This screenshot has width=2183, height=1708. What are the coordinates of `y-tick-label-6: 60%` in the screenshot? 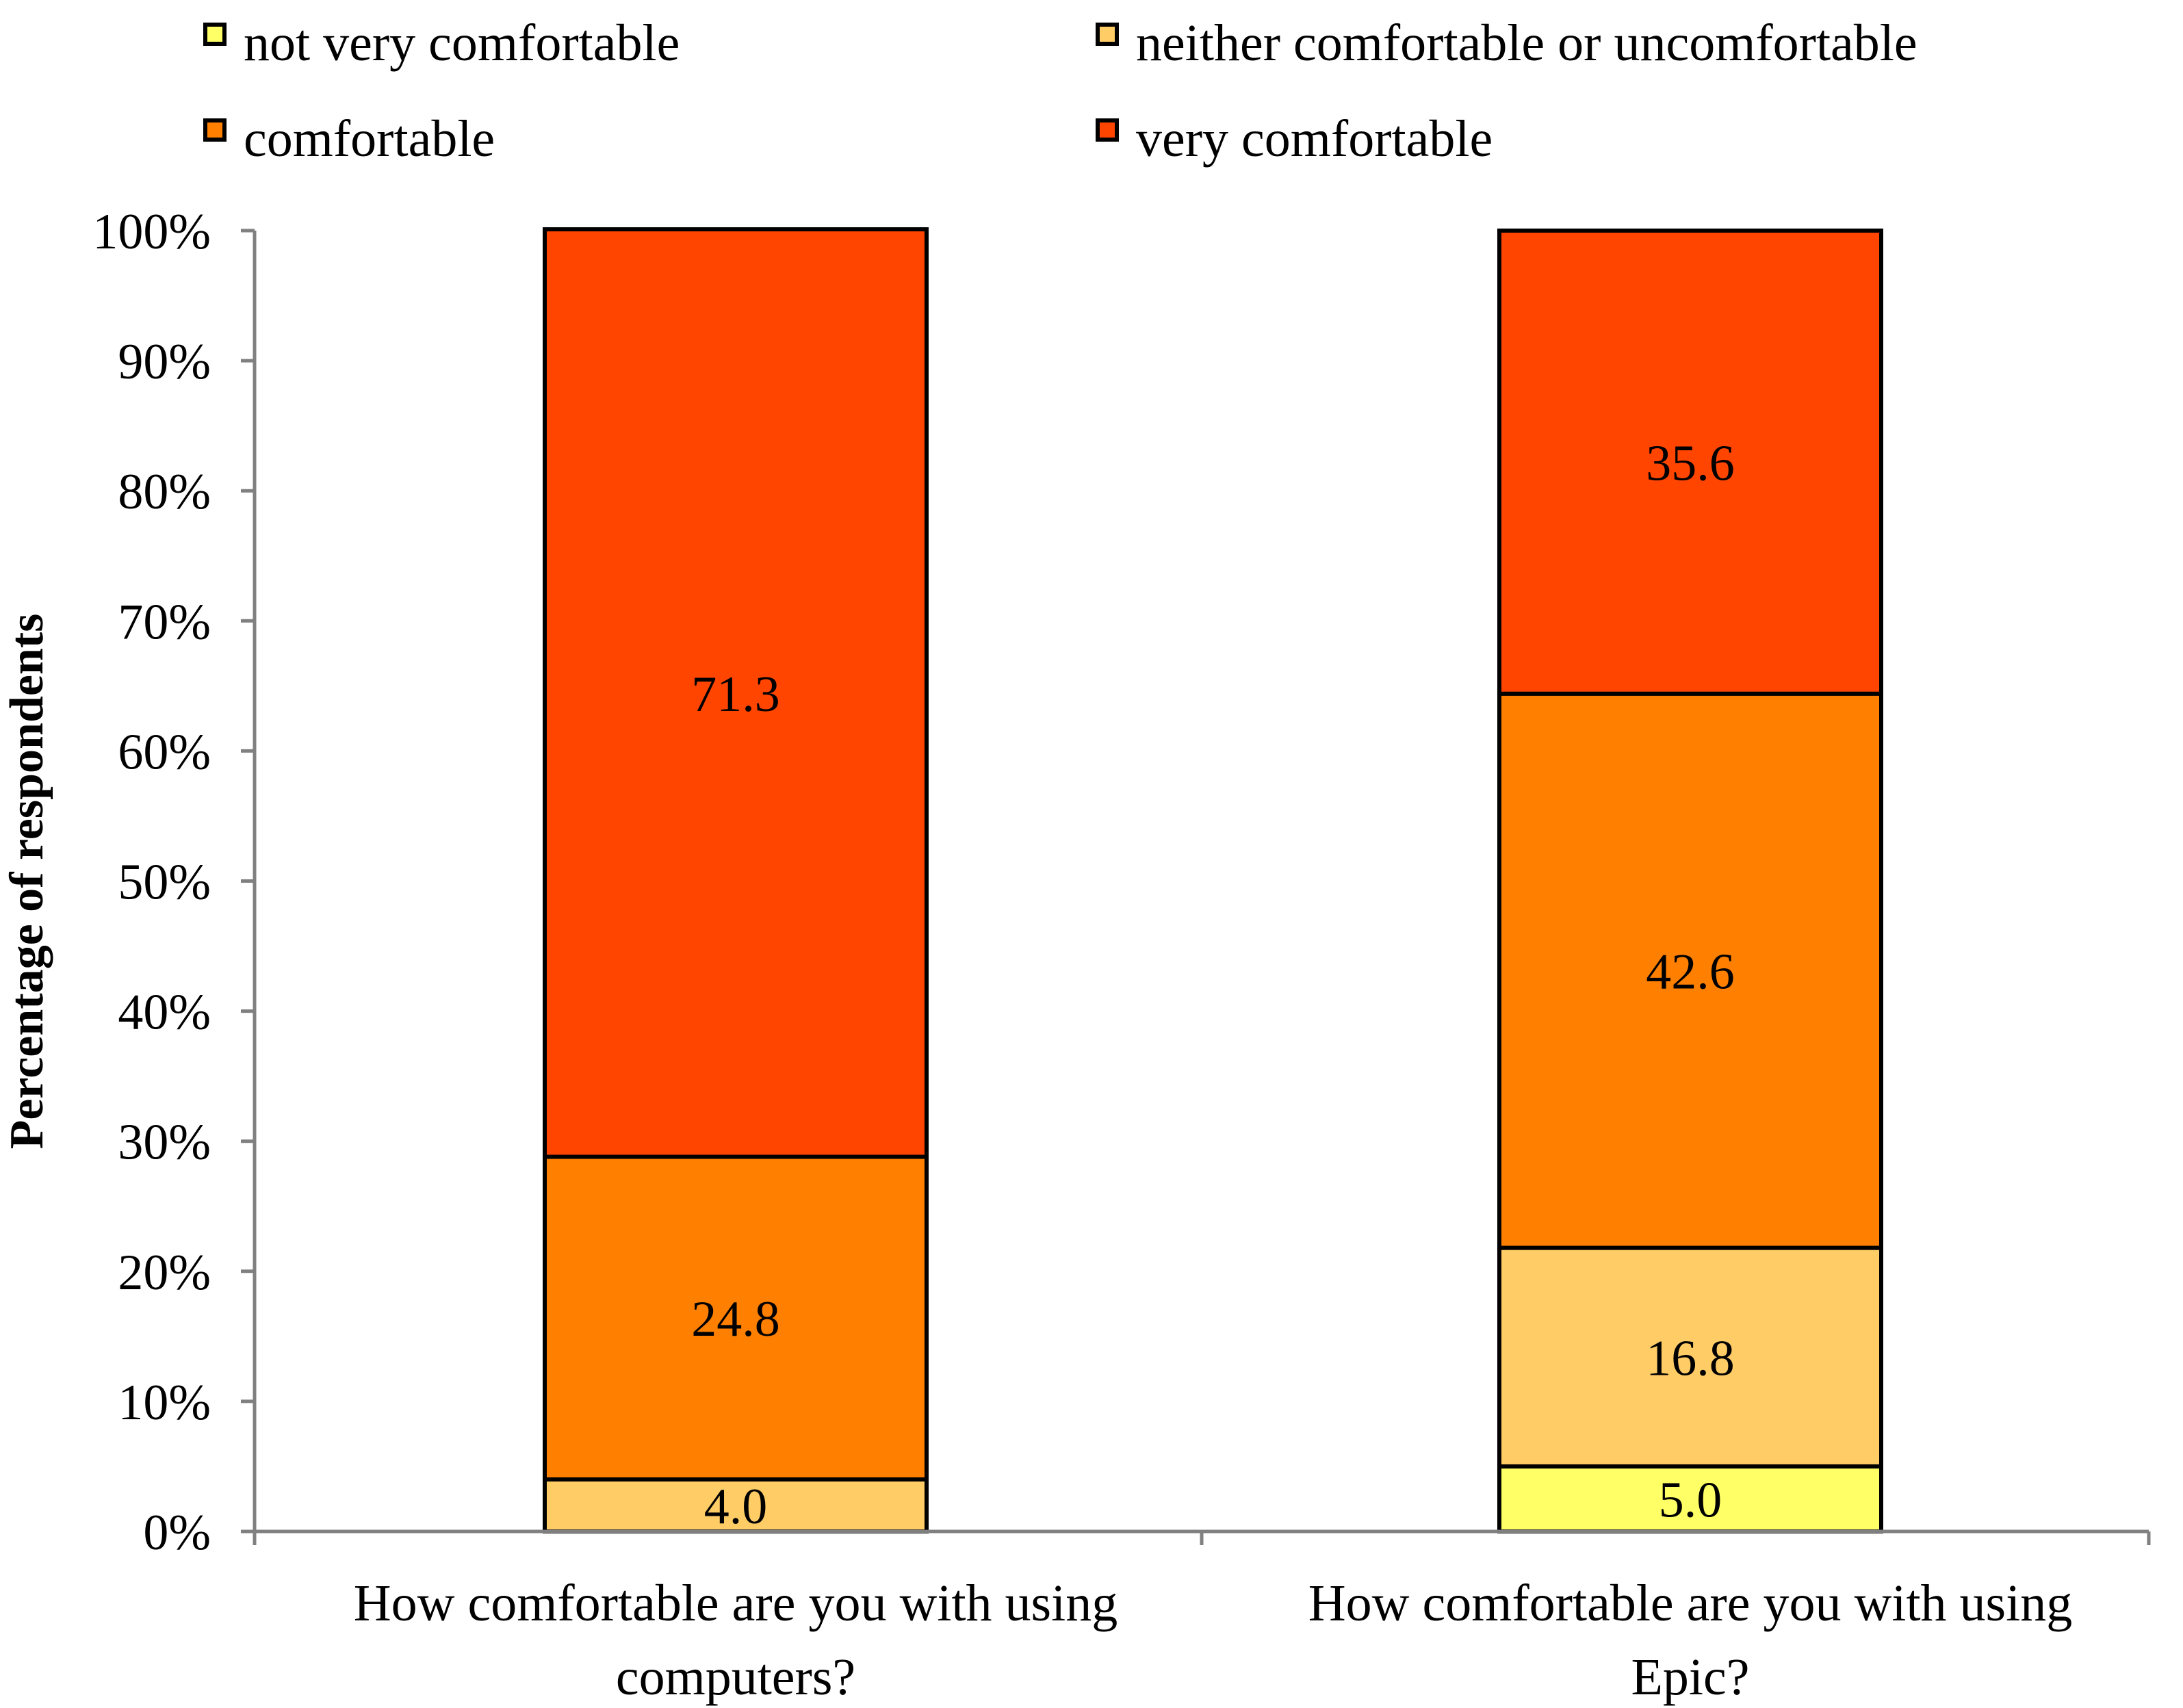 It's located at (164, 752).